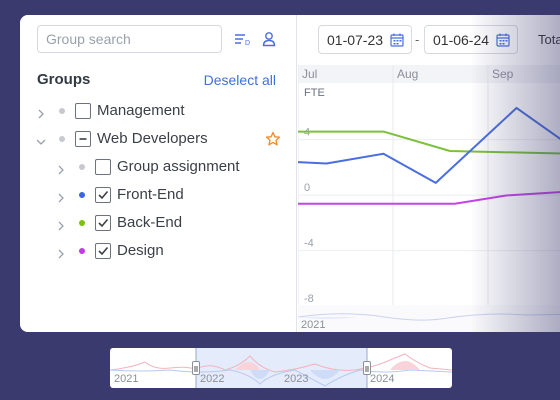 The image size is (560, 400). What do you see at coordinates (41, 139) in the screenshot?
I see `chevron-down-icon` at bounding box center [41, 139].